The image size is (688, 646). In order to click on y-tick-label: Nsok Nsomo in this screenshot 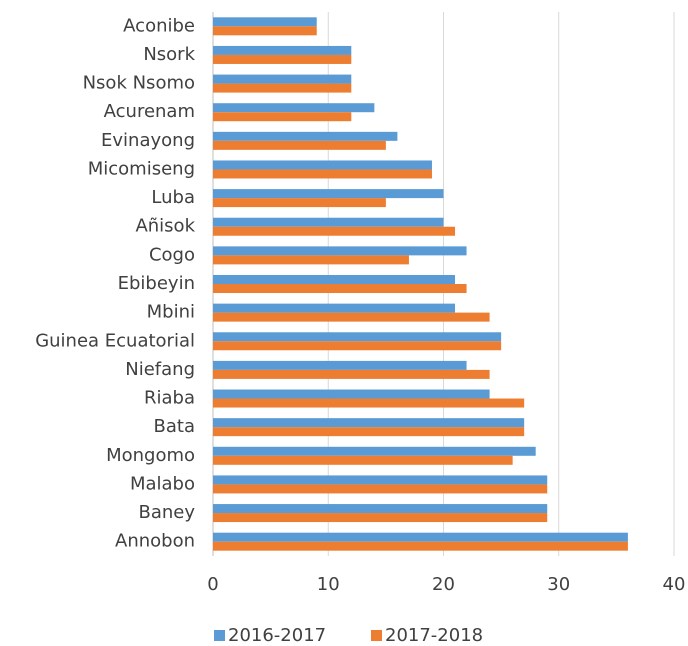, I will do `click(139, 83)`.